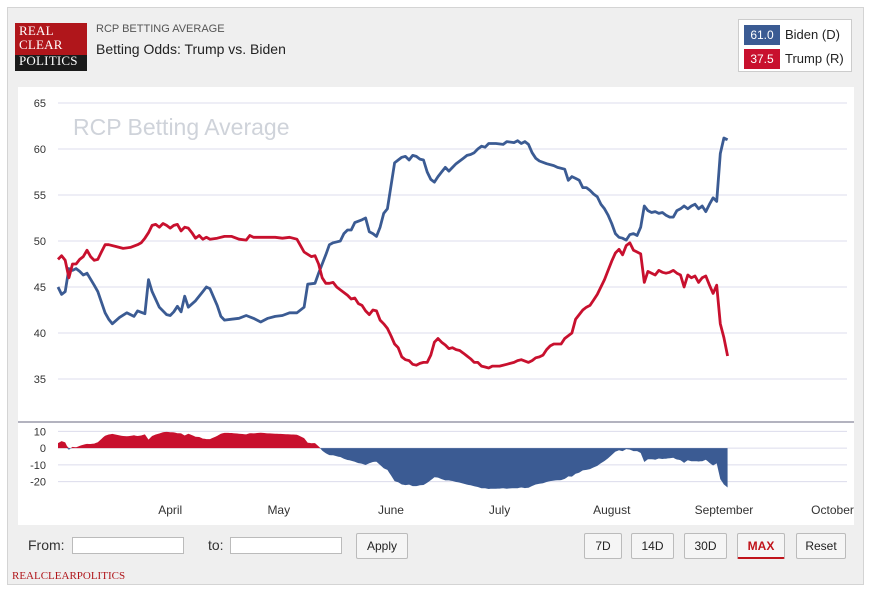 The width and height of the screenshot is (873, 593). What do you see at coordinates (762, 59) in the screenshot?
I see `legend-value-trump: 37.5` at bounding box center [762, 59].